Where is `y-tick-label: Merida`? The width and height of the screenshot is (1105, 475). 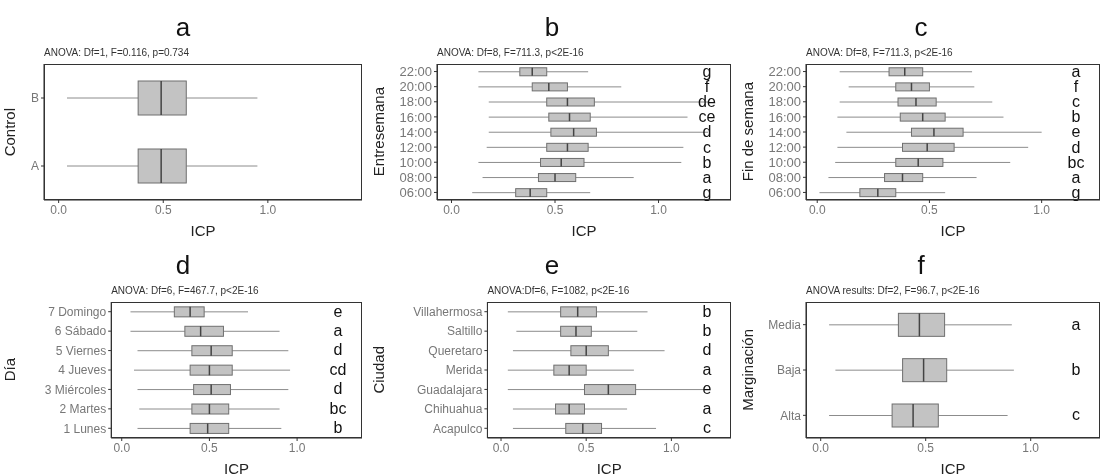
y-tick-label: Merida is located at coordinates (464, 369).